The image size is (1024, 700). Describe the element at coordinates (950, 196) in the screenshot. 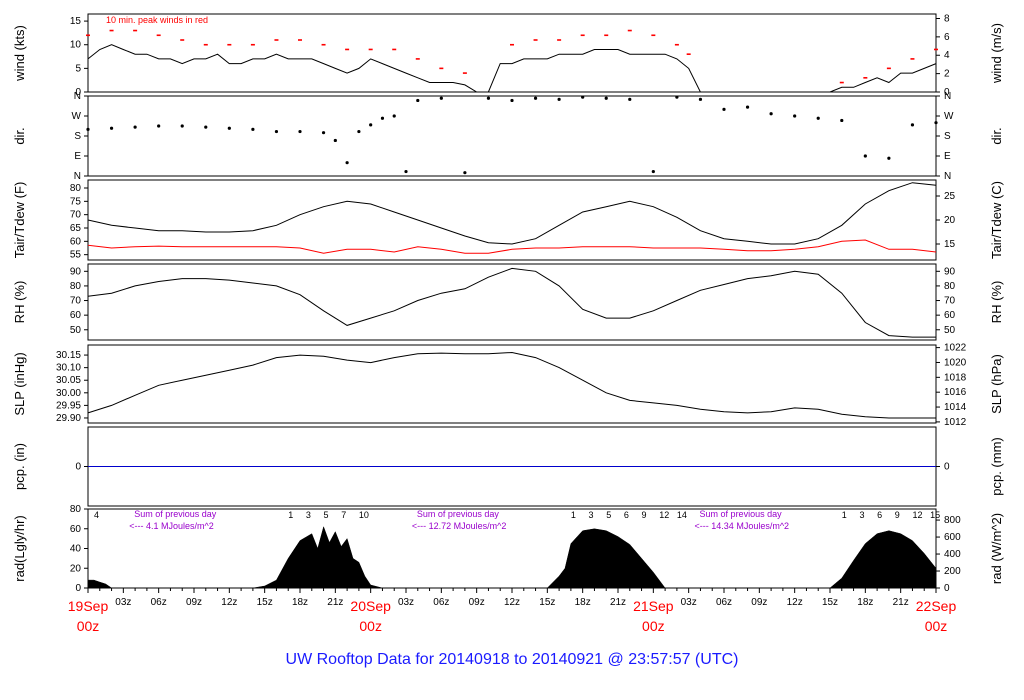

I see `y-tick-label-right: 25` at that location.